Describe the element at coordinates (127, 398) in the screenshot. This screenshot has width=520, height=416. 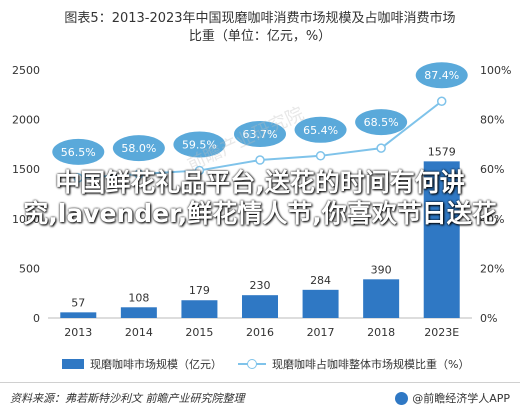
I see `source-note: 资料来源：弗若斯特沙利文 前瞻产业研究院整理` at that location.